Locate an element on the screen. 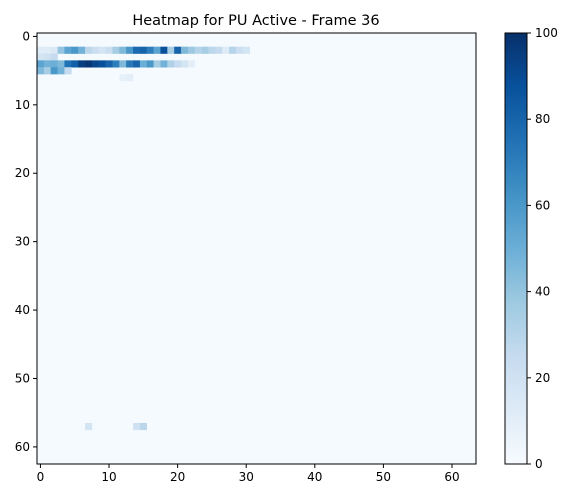 Image resolution: width=572 pixels, height=498 pixels. y-tick-label: 10 is located at coordinates (22, 105).